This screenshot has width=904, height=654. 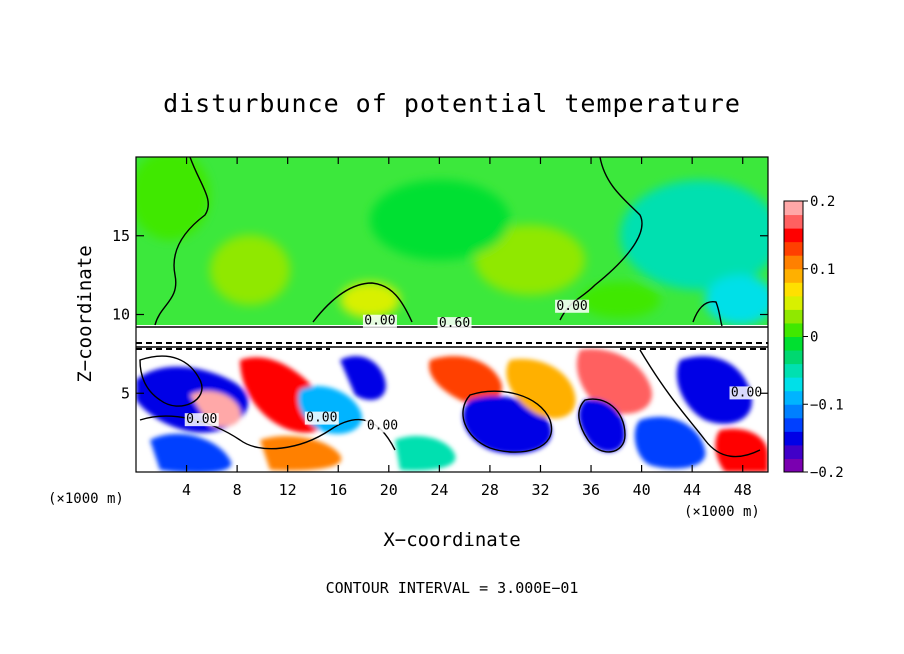 I want to click on y-axis-label: Z−coordinate, so click(x=85, y=313).